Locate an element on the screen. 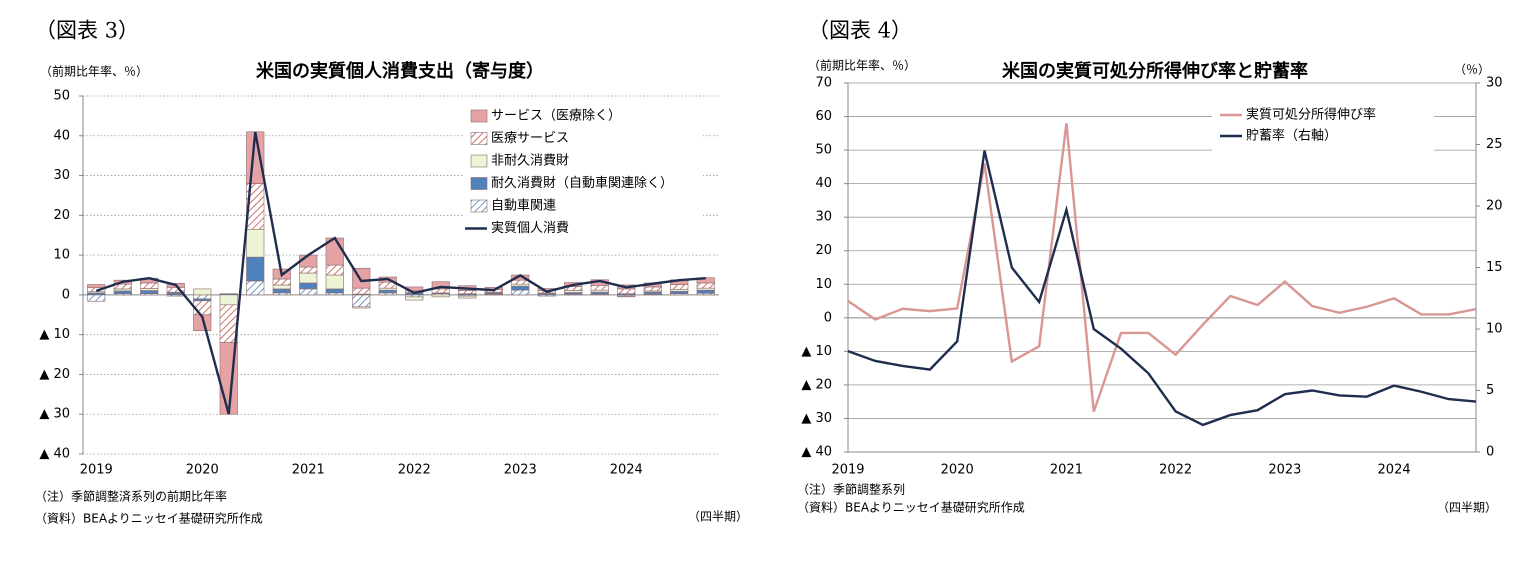 This screenshot has width=1534, height=564. note: （注）季節調整済系列の前期比年率 is located at coordinates (131, 496).